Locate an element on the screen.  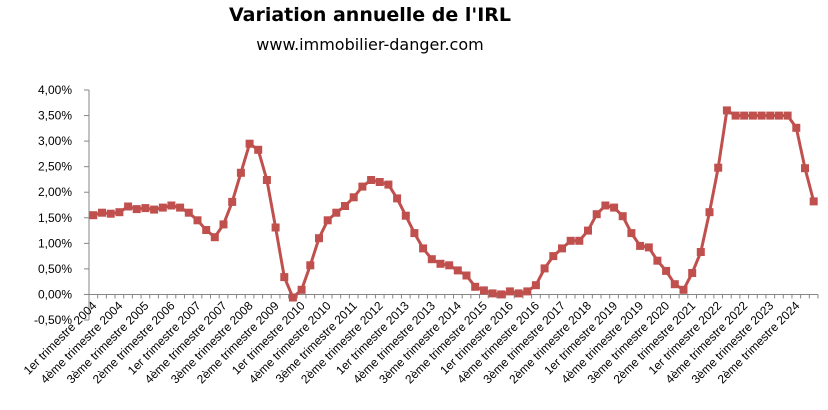
y-tick-label: 2,00% is located at coordinates (55, 192).